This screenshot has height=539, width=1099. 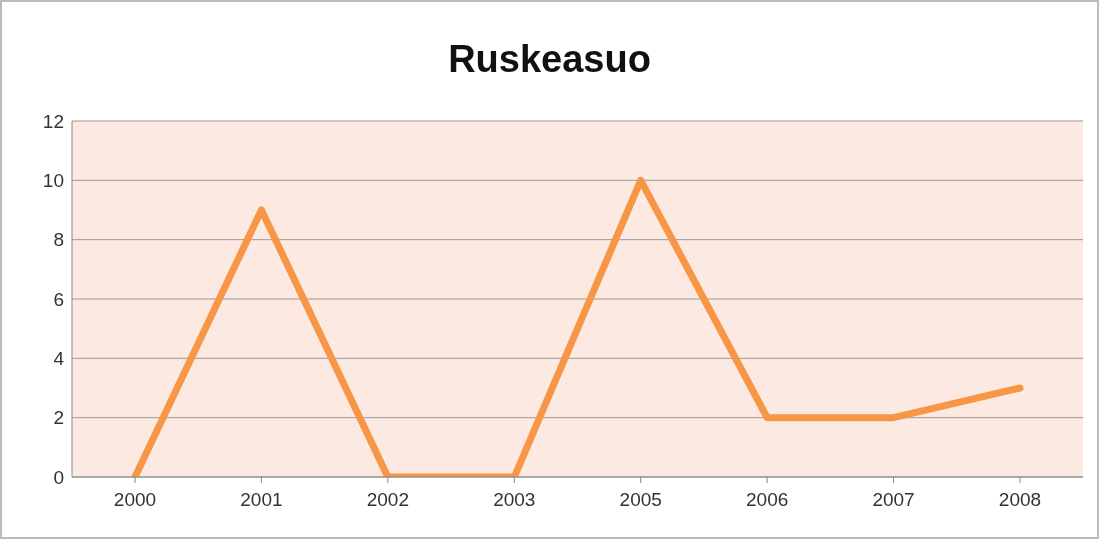 What do you see at coordinates (261, 500) in the screenshot?
I see `x-tick-label: 2001` at bounding box center [261, 500].